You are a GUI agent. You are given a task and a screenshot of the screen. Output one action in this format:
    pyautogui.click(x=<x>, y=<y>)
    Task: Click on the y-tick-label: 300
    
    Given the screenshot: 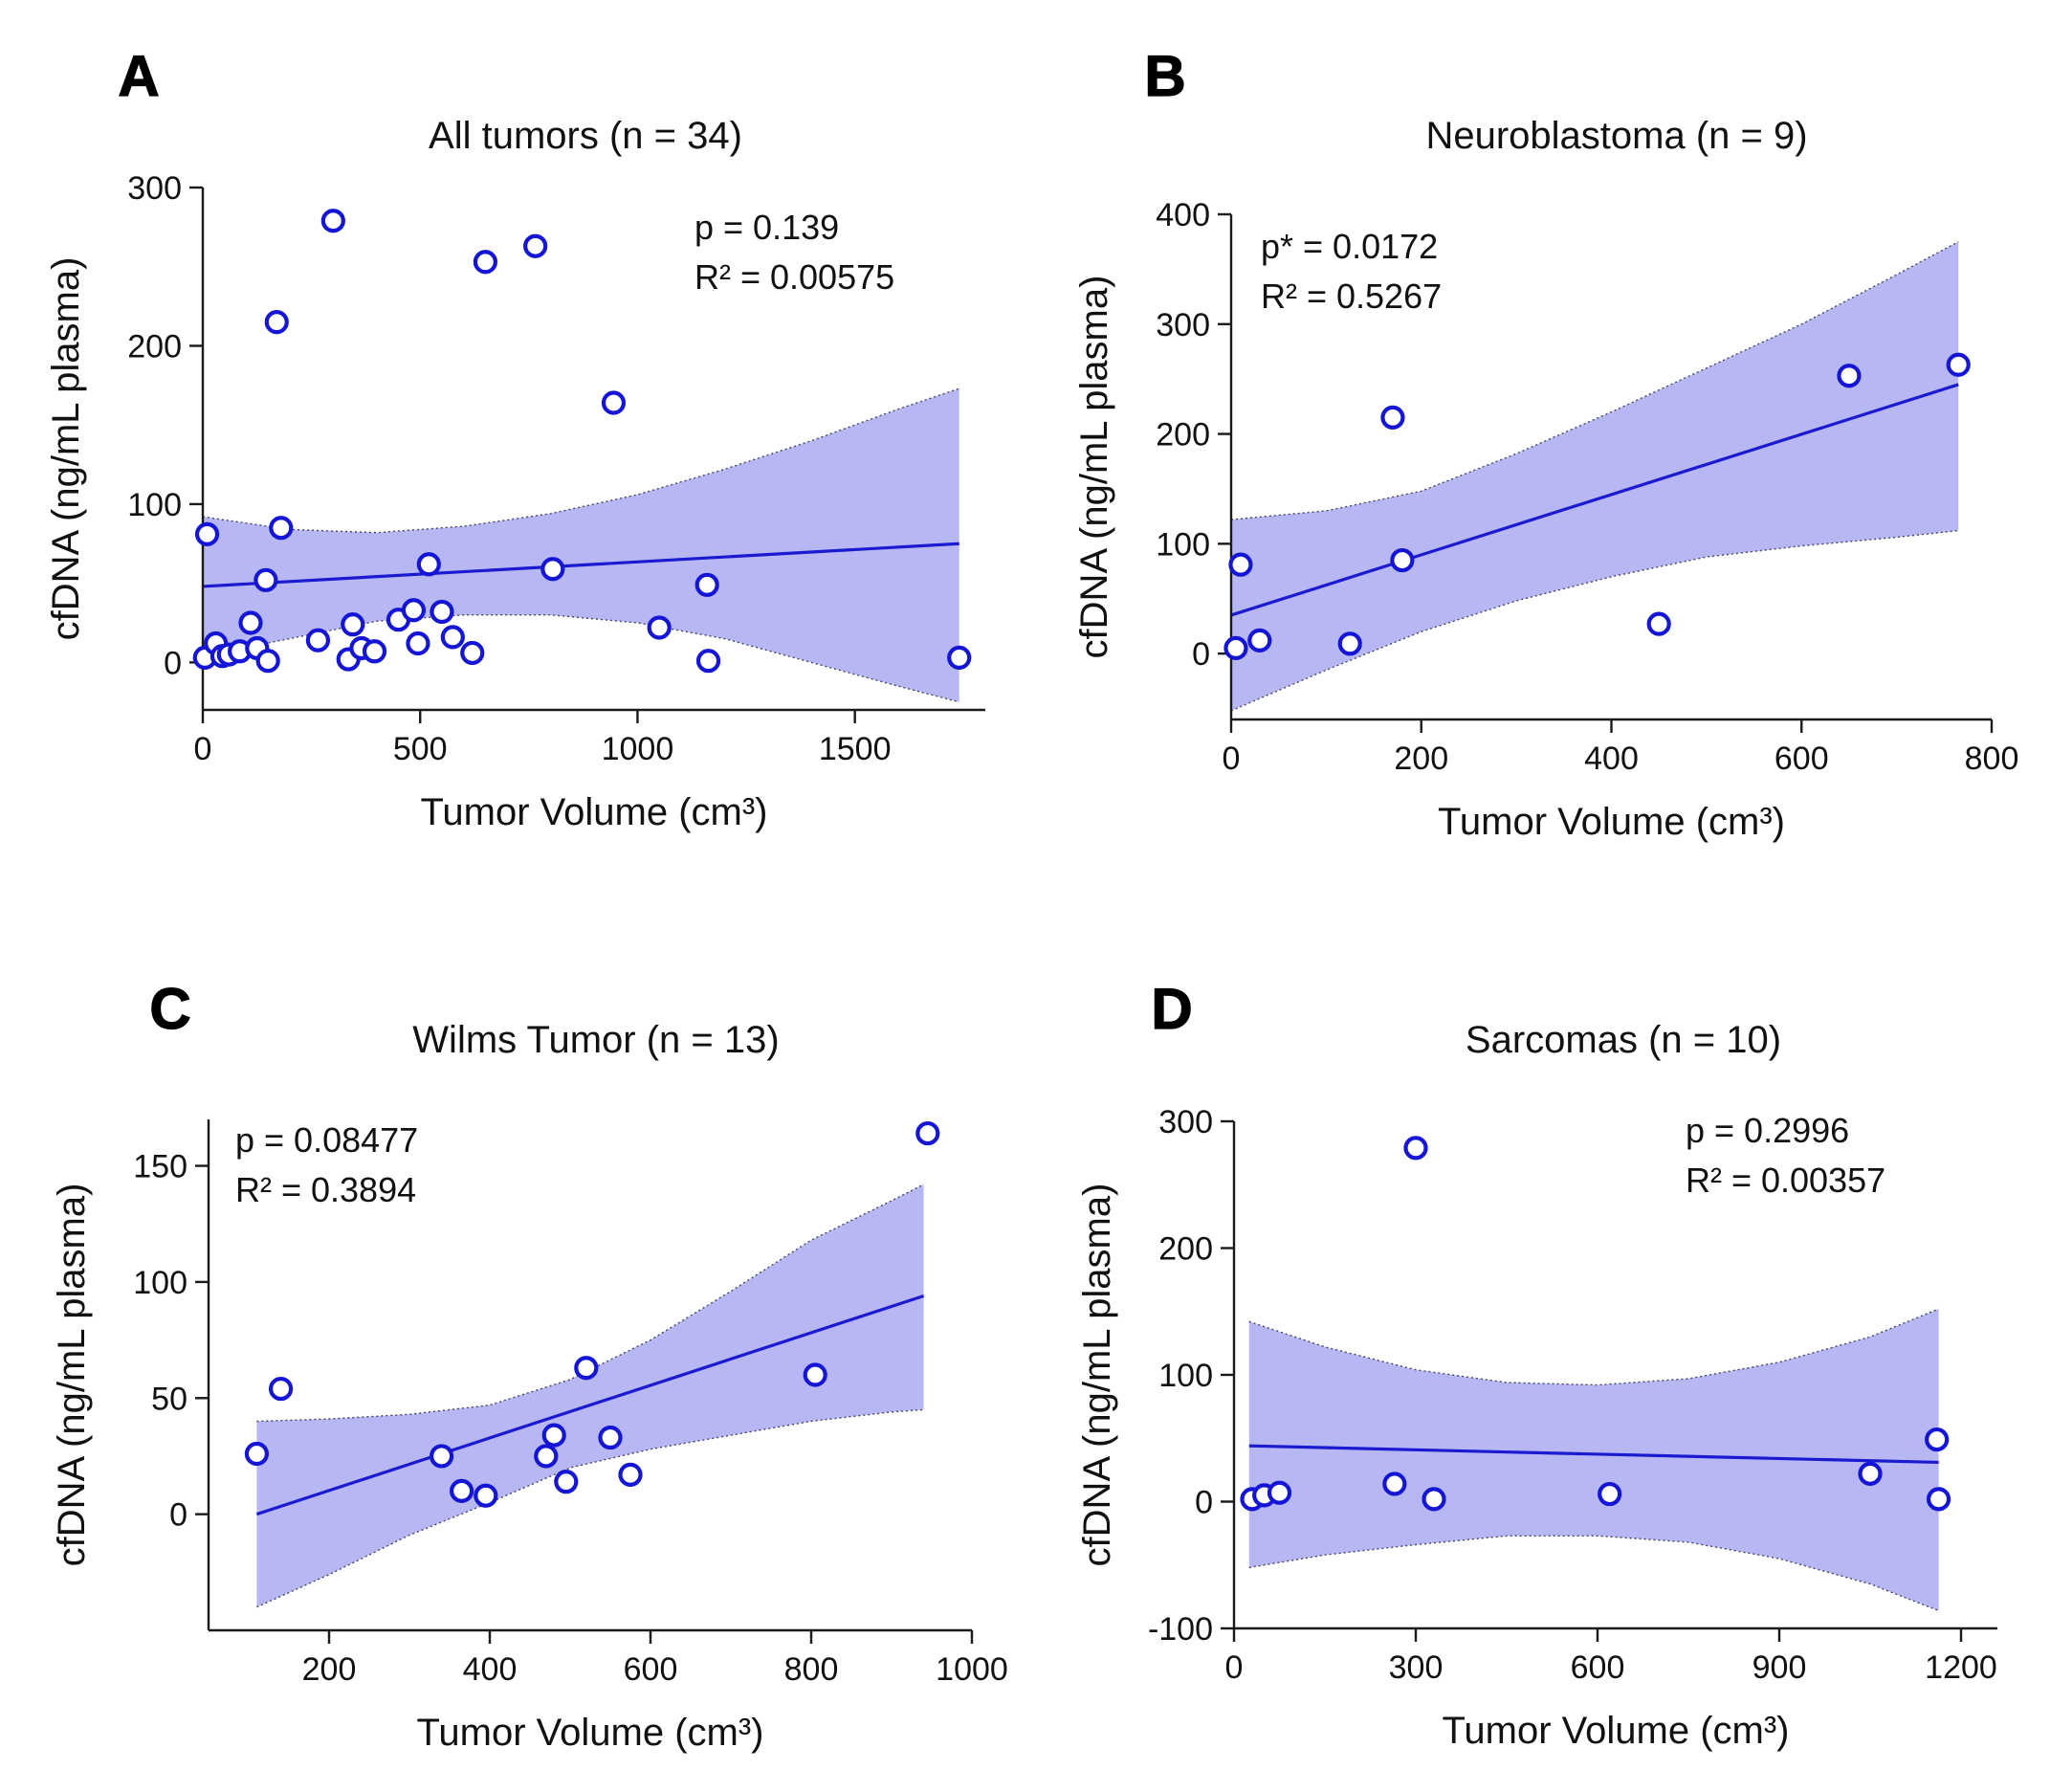 What is the action you would take?
    pyautogui.click(x=155, y=188)
    